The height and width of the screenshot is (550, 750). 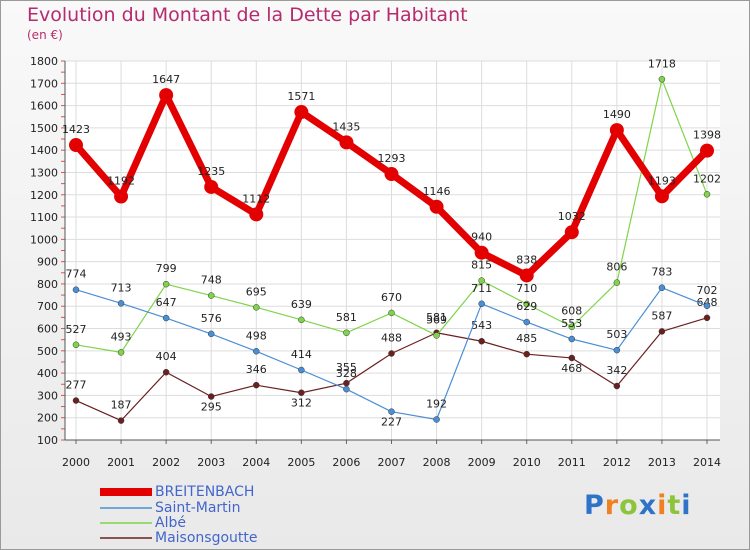 I want to click on data-label-saint-martin: 713, so click(x=121, y=287).